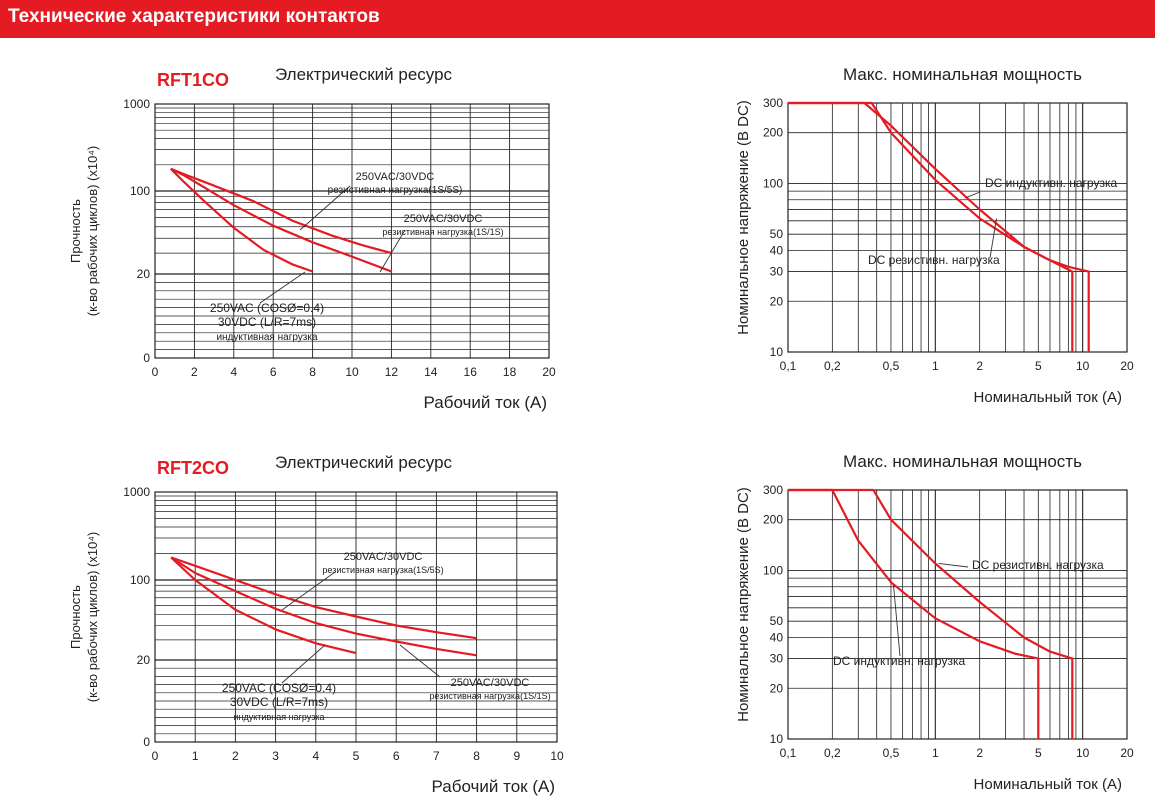 The image size is (1155, 800). Describe the element at coordinates (510, 372) in the screenshot. I see `x-tick-label: 18` at that location.